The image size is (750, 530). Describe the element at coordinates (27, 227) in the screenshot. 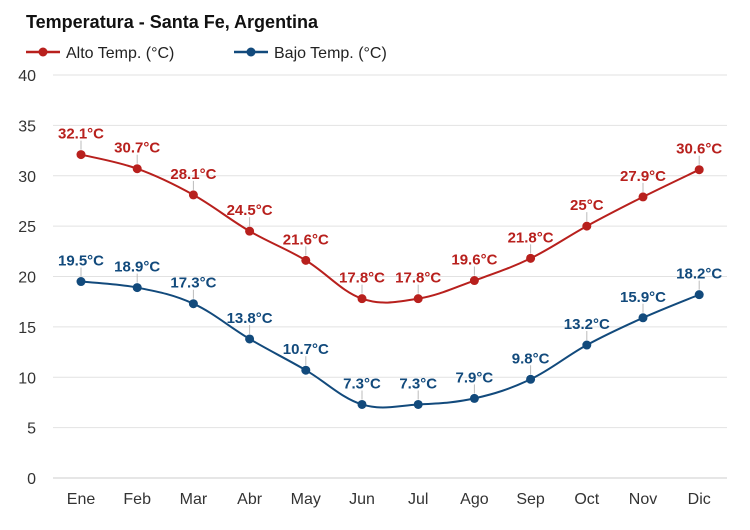

I see `y-tick-label: 25` at that location.